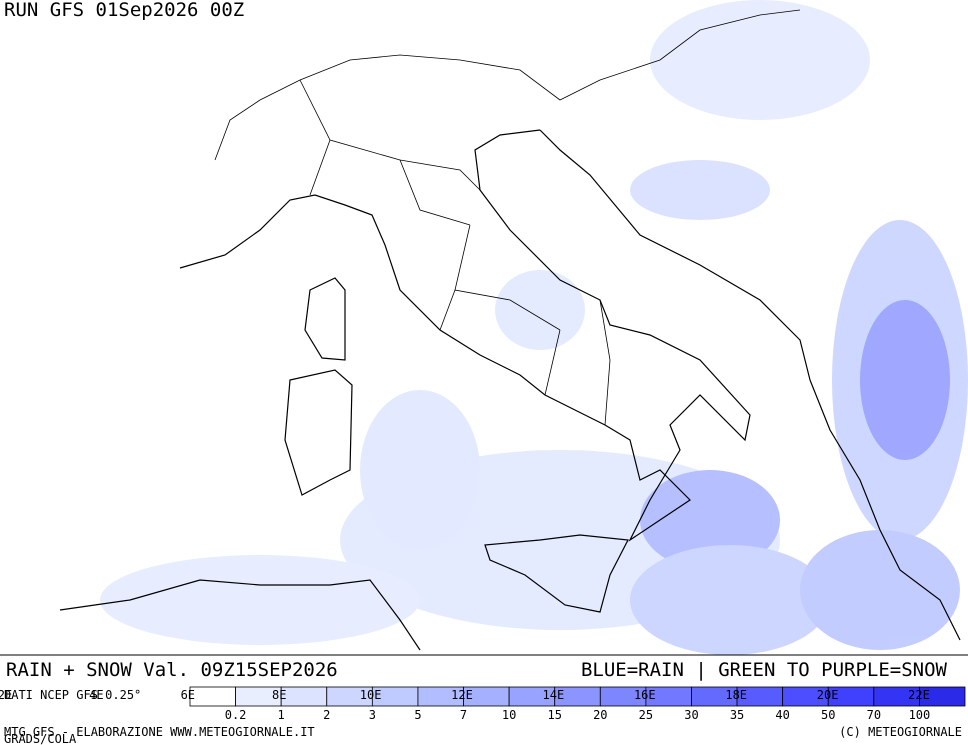 The height and width of the screenshot is (745, 968). Describe the element at coordinates (600, 715) in the screenshot. I see `legend-label: 20` at that location.